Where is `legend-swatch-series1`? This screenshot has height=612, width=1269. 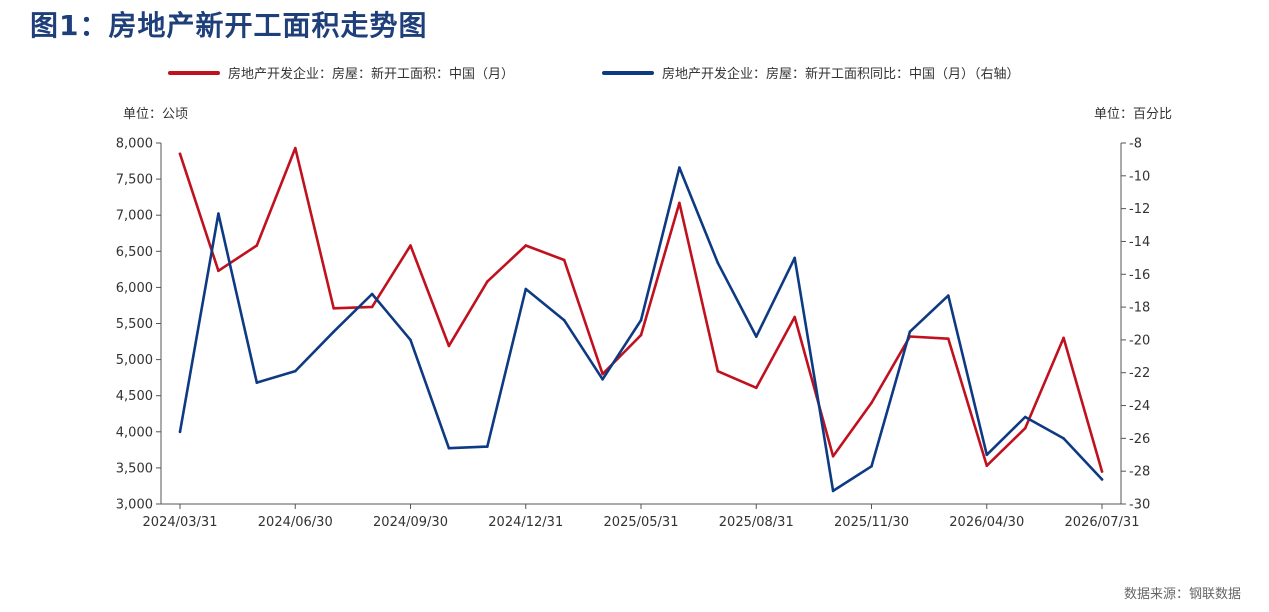
legend-swatch-series1 is located at coordinates (194, 72).